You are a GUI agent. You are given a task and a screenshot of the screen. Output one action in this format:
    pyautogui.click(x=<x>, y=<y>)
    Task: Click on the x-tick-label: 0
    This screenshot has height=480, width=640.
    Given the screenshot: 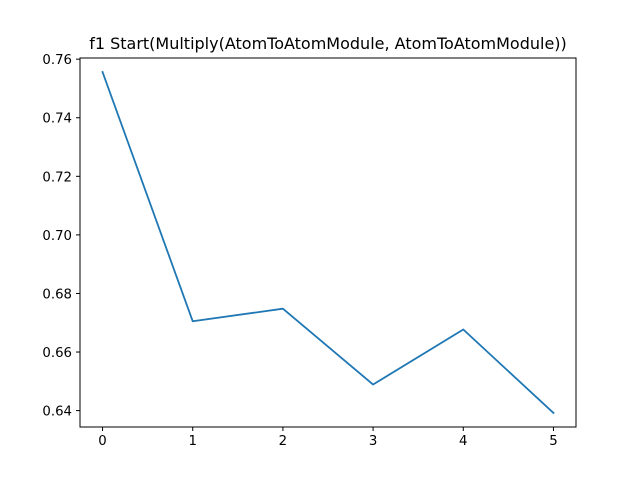 What is the action you would take?
    pyautogui.click(x=102, y=441)
    